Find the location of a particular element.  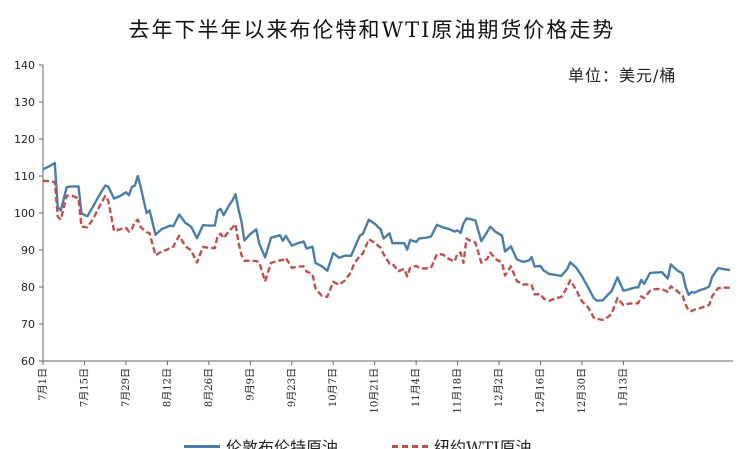

y-tick-label: 60 is located at coordinates (28, 361).